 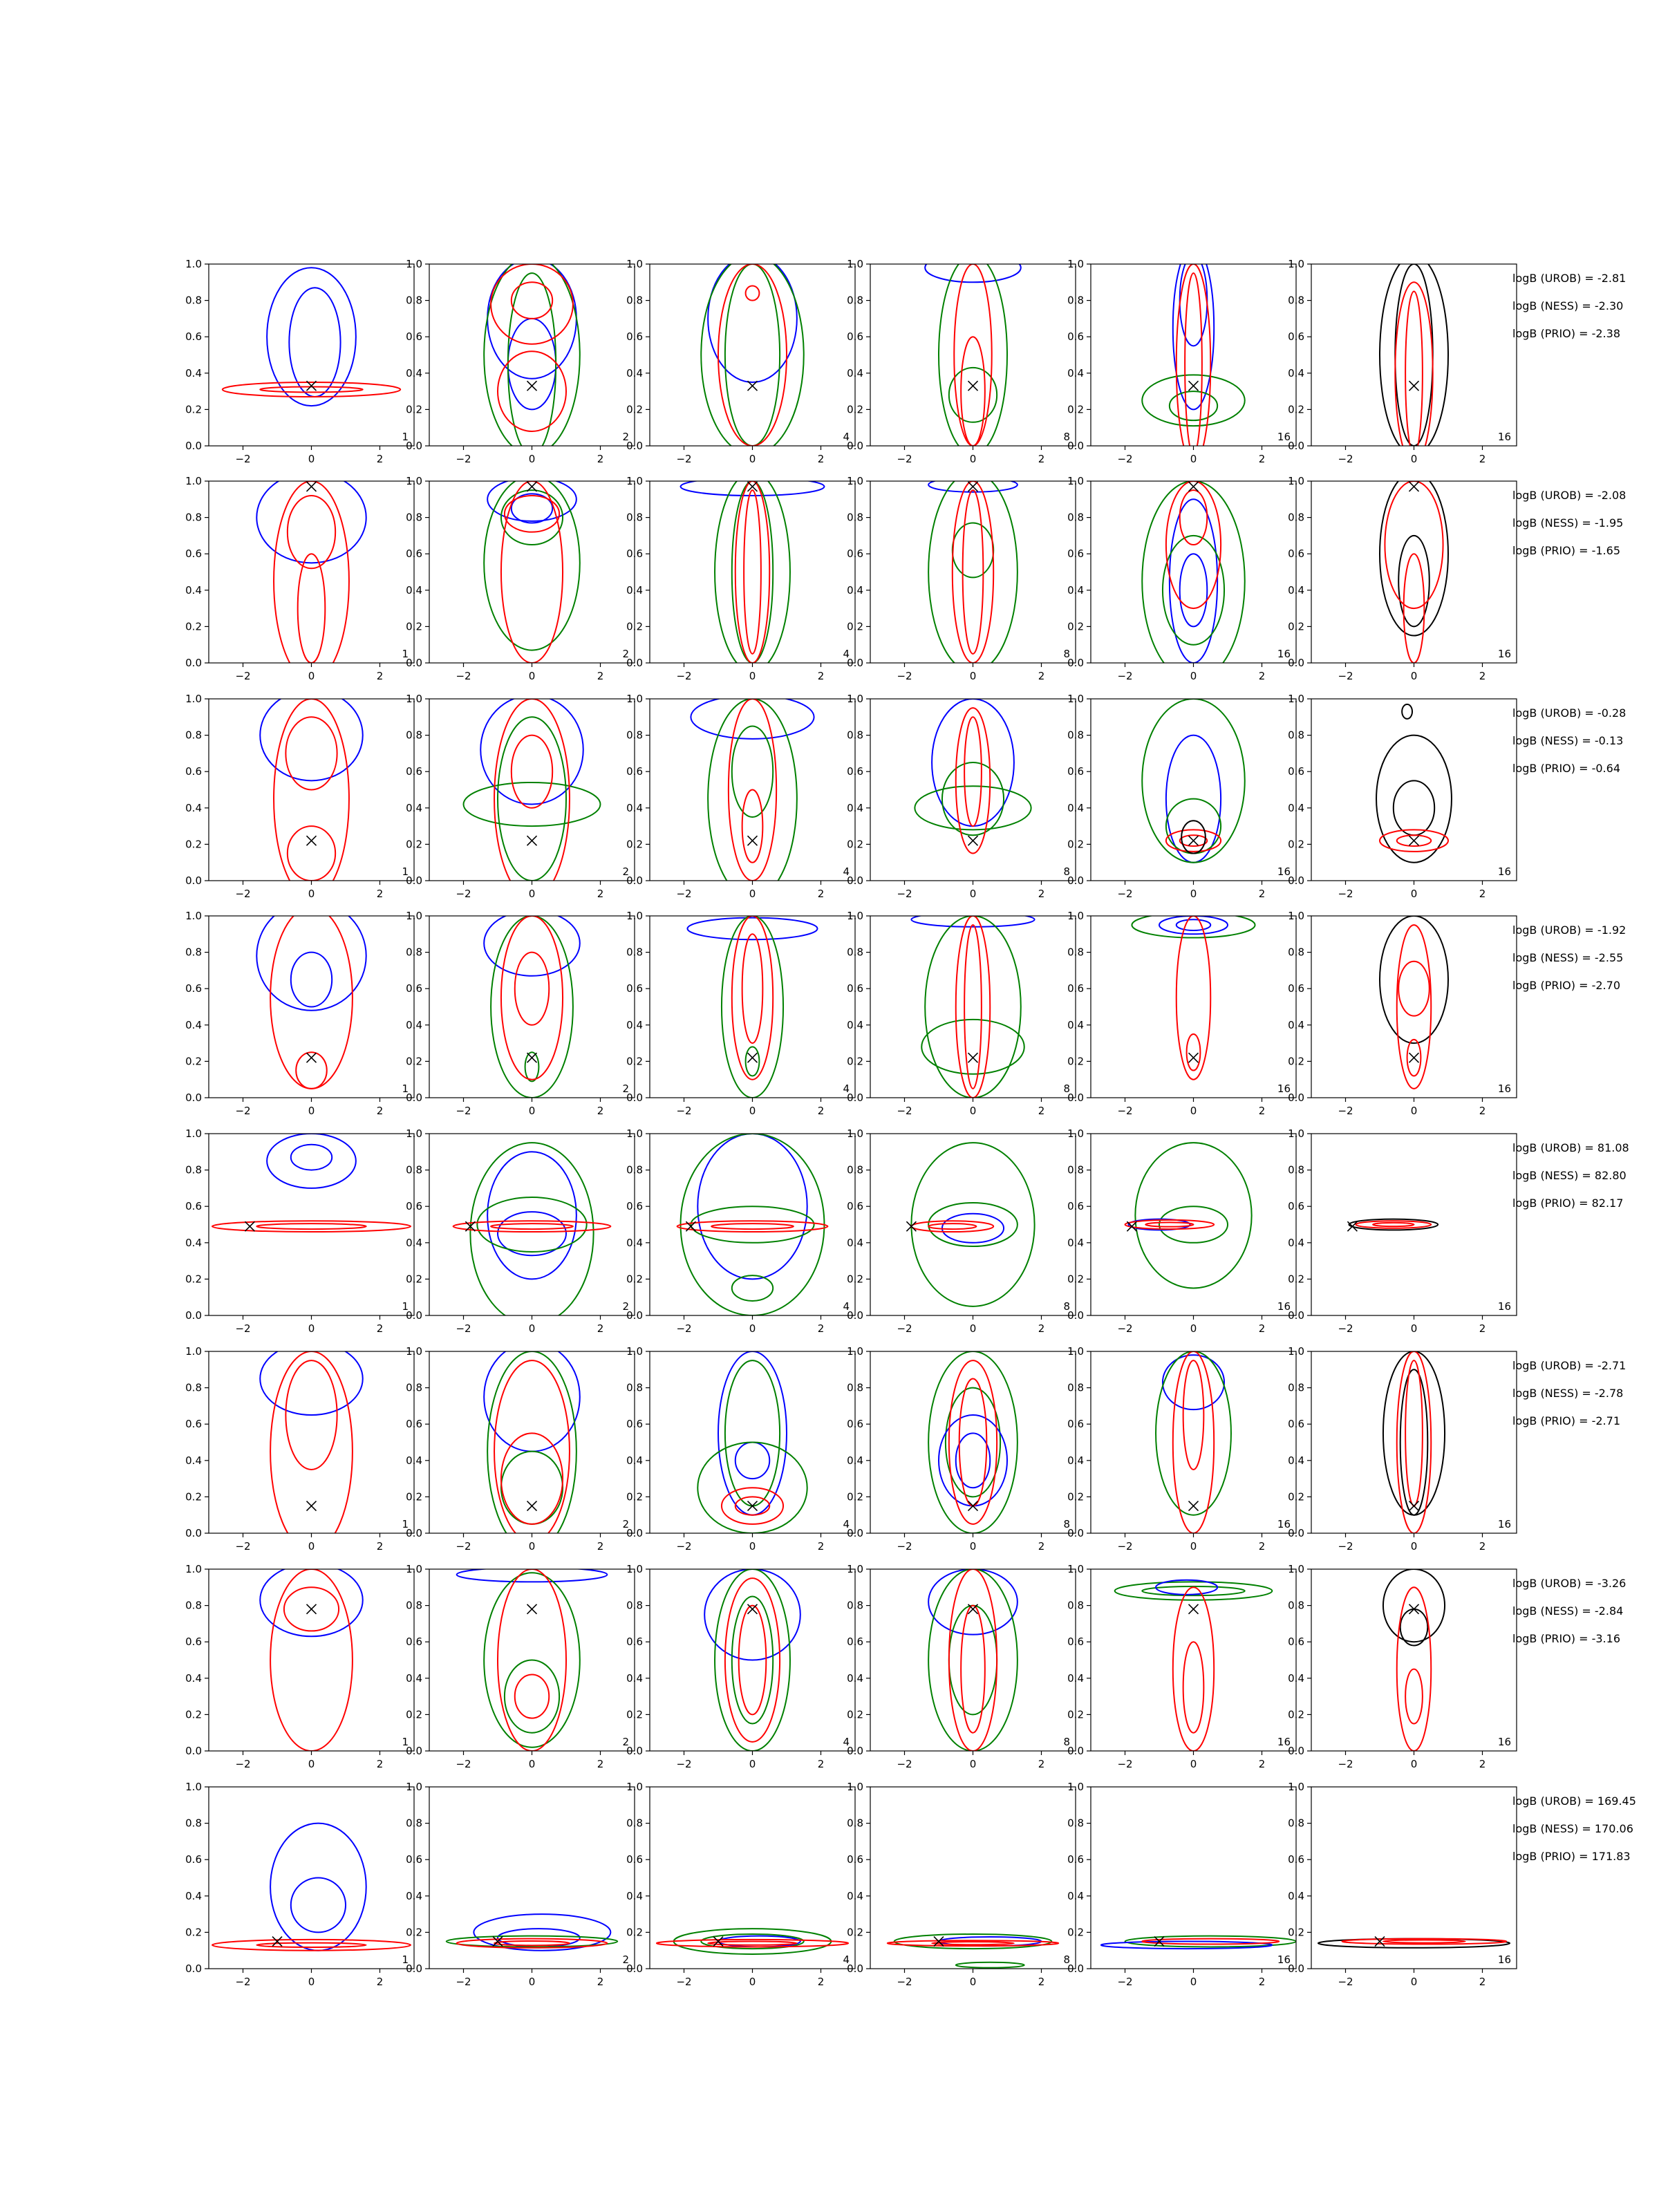 I want to click on panel-r2-c6: −2 0 2 0.0 0.2 0.4 0.6 0.8 1.0 16, so click(x=1402, y=578).